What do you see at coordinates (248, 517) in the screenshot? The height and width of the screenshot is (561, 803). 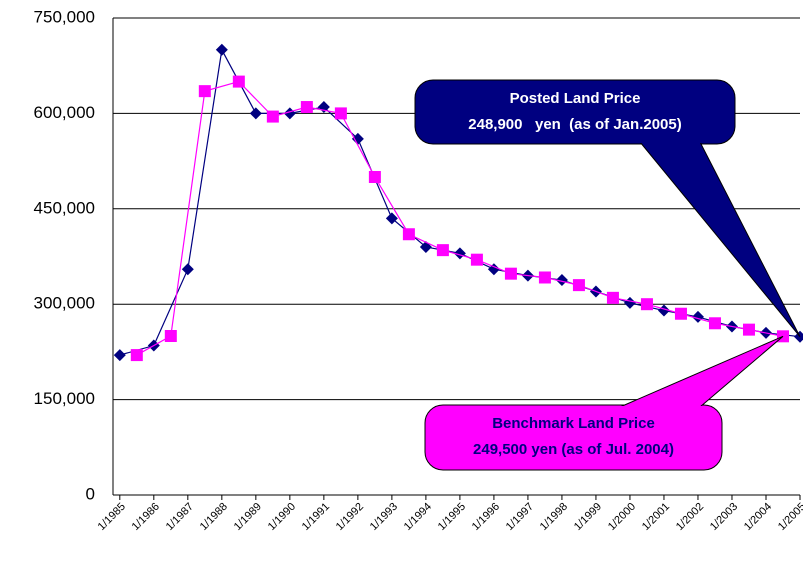 I see `x-tick-label: 1/1989` at bounding box center [248, 517].